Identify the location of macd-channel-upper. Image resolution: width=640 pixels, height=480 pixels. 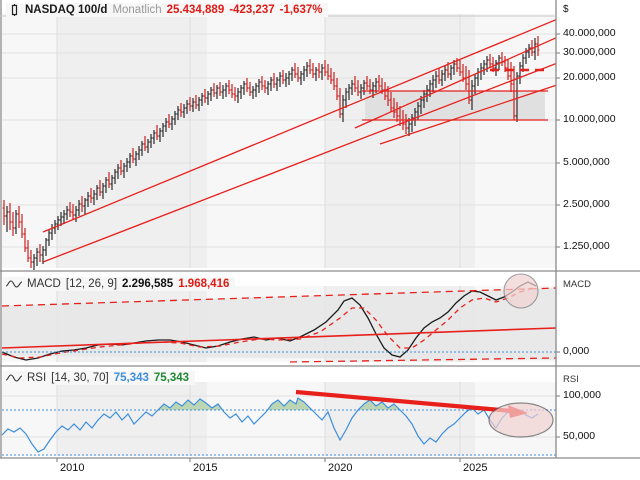
(279, 297).